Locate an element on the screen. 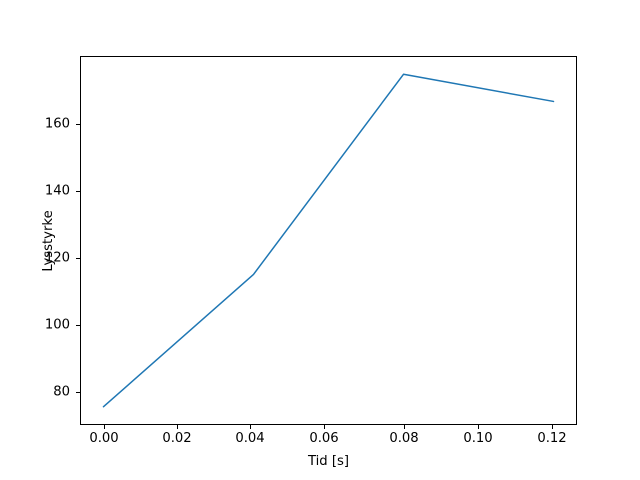 This screenshot has width=640, height=480. xtick-label-0.06: 0.06 is located at coordinates (324, 438).